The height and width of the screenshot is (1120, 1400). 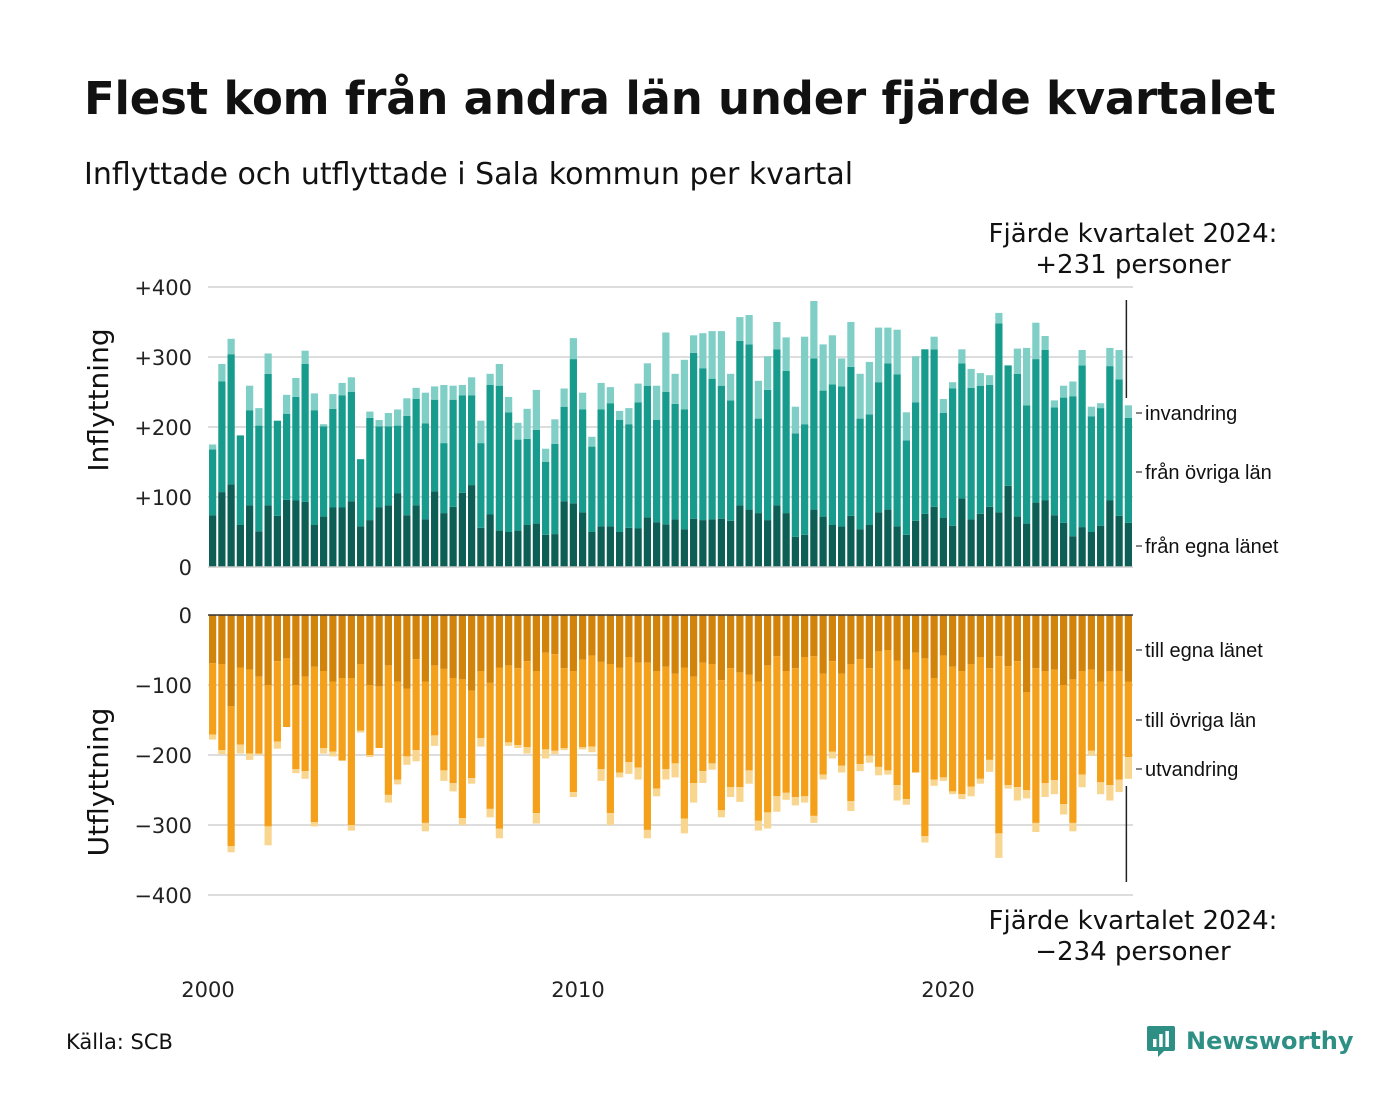 I want to click on y-tick-top: +400, so click(x=163, y=288).